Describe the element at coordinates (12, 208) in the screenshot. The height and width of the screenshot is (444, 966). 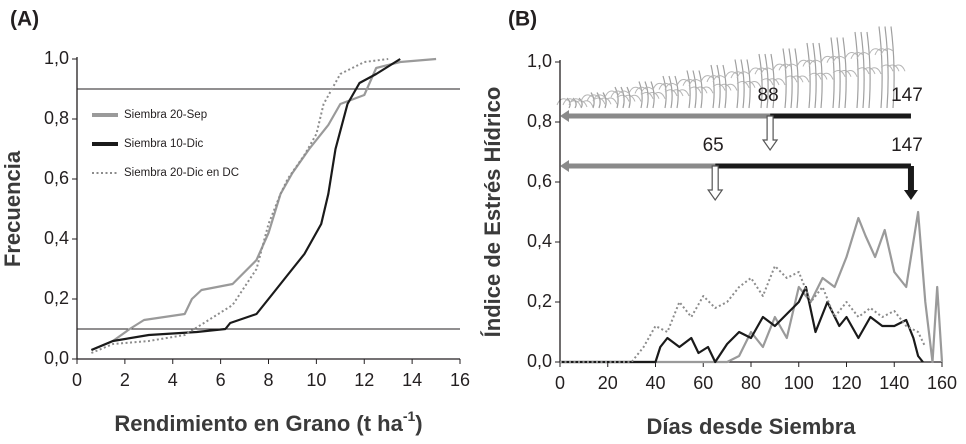
I see `y-axis-label: Frecuencia` at that location.